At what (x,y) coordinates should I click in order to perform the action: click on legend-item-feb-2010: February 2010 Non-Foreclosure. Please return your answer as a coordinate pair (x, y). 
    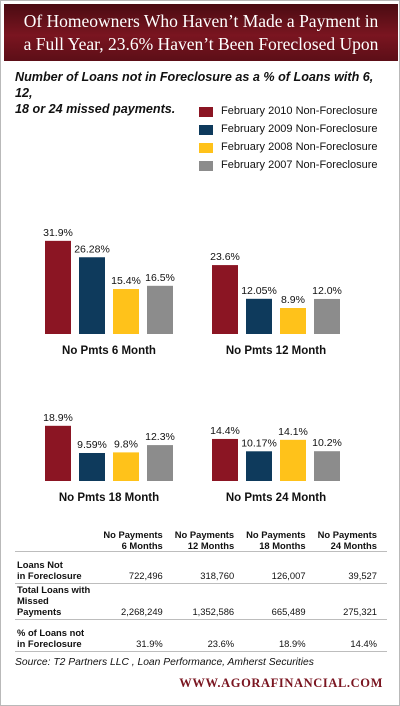
    Looking at the image, I should click on (294, 113).